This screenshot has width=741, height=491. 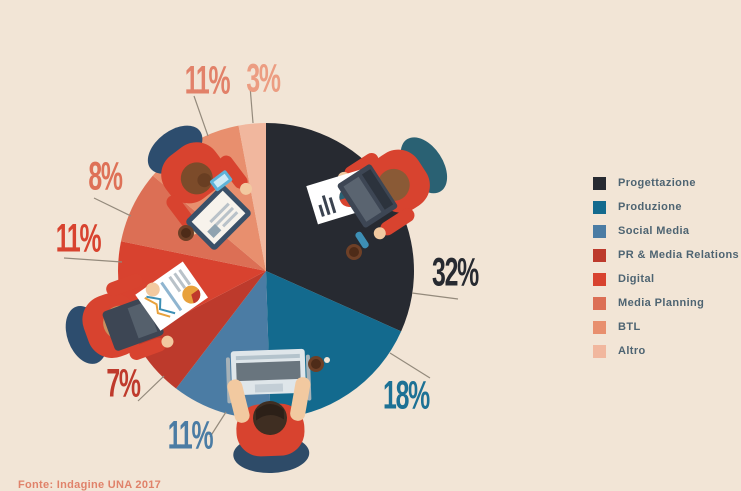 I want to click on legend-item: Produzione, so click(x=666, y=207).